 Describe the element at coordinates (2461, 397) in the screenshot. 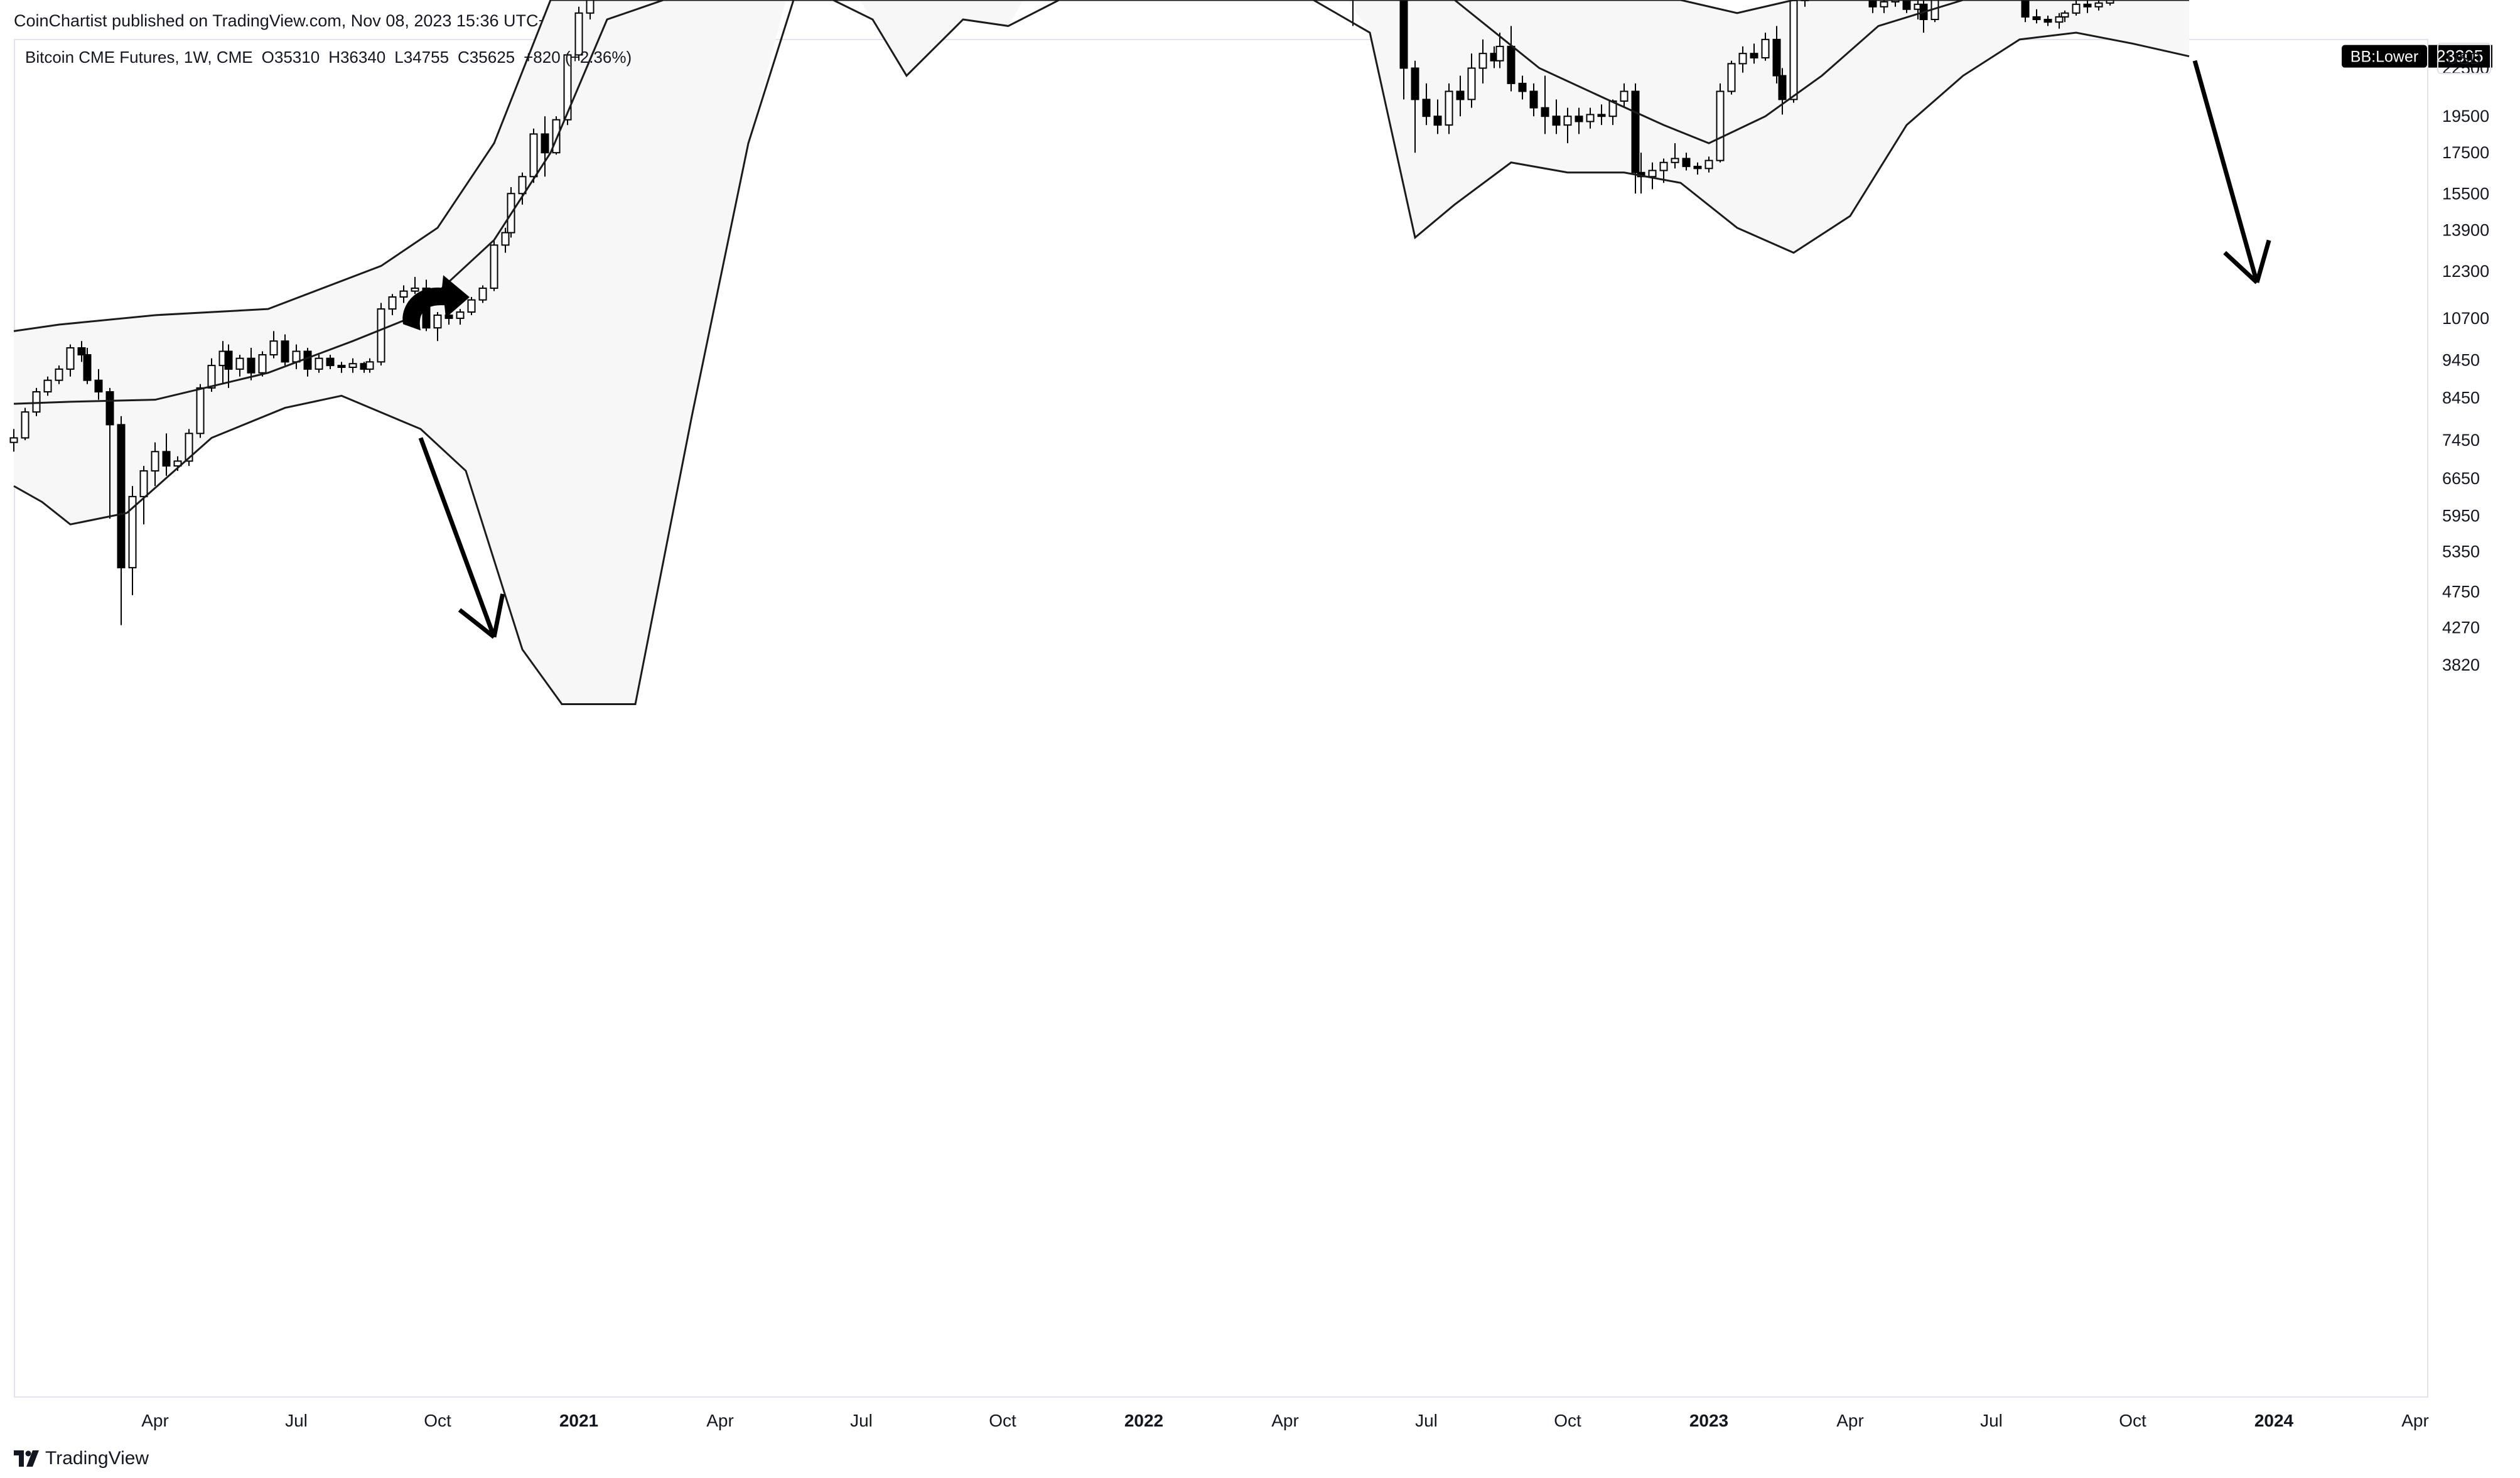

I see `y-tick-label: 8450` at that location.